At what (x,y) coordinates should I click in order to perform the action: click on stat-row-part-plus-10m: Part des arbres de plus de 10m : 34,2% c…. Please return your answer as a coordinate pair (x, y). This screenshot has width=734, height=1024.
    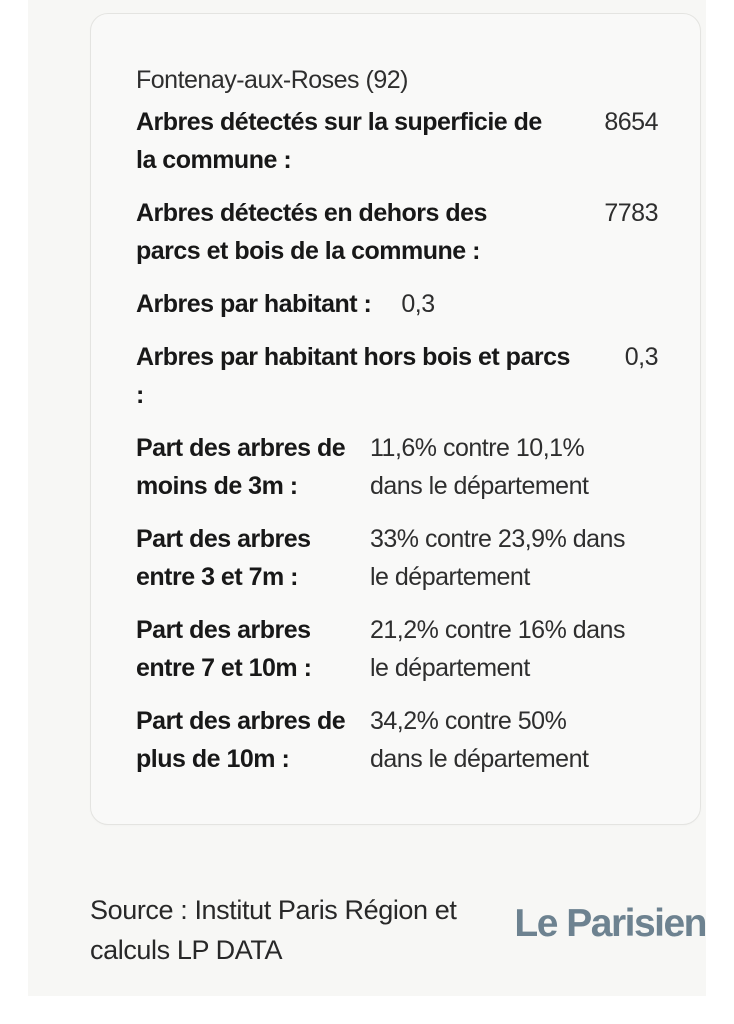
    Looking at the image, I should click on (397, 740).